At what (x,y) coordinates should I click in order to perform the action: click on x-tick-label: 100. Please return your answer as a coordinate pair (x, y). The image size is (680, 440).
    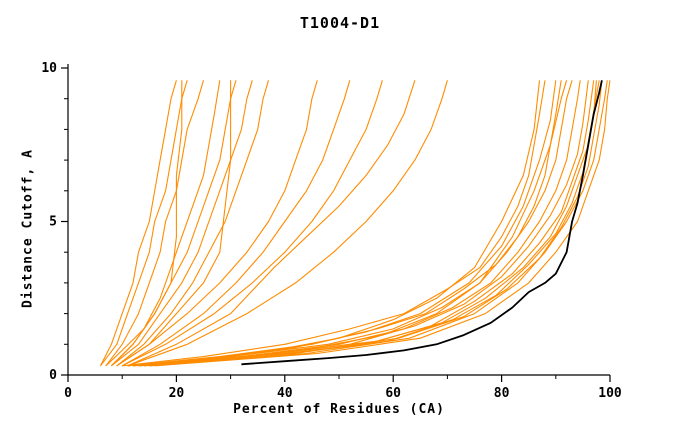
    Looking at the image, I should click on (610, 393).